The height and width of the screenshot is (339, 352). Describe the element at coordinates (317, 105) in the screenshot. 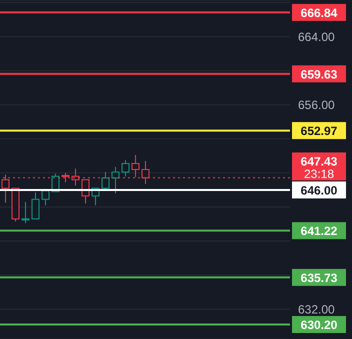

I see `y-tick-label: 656.00` at that location.